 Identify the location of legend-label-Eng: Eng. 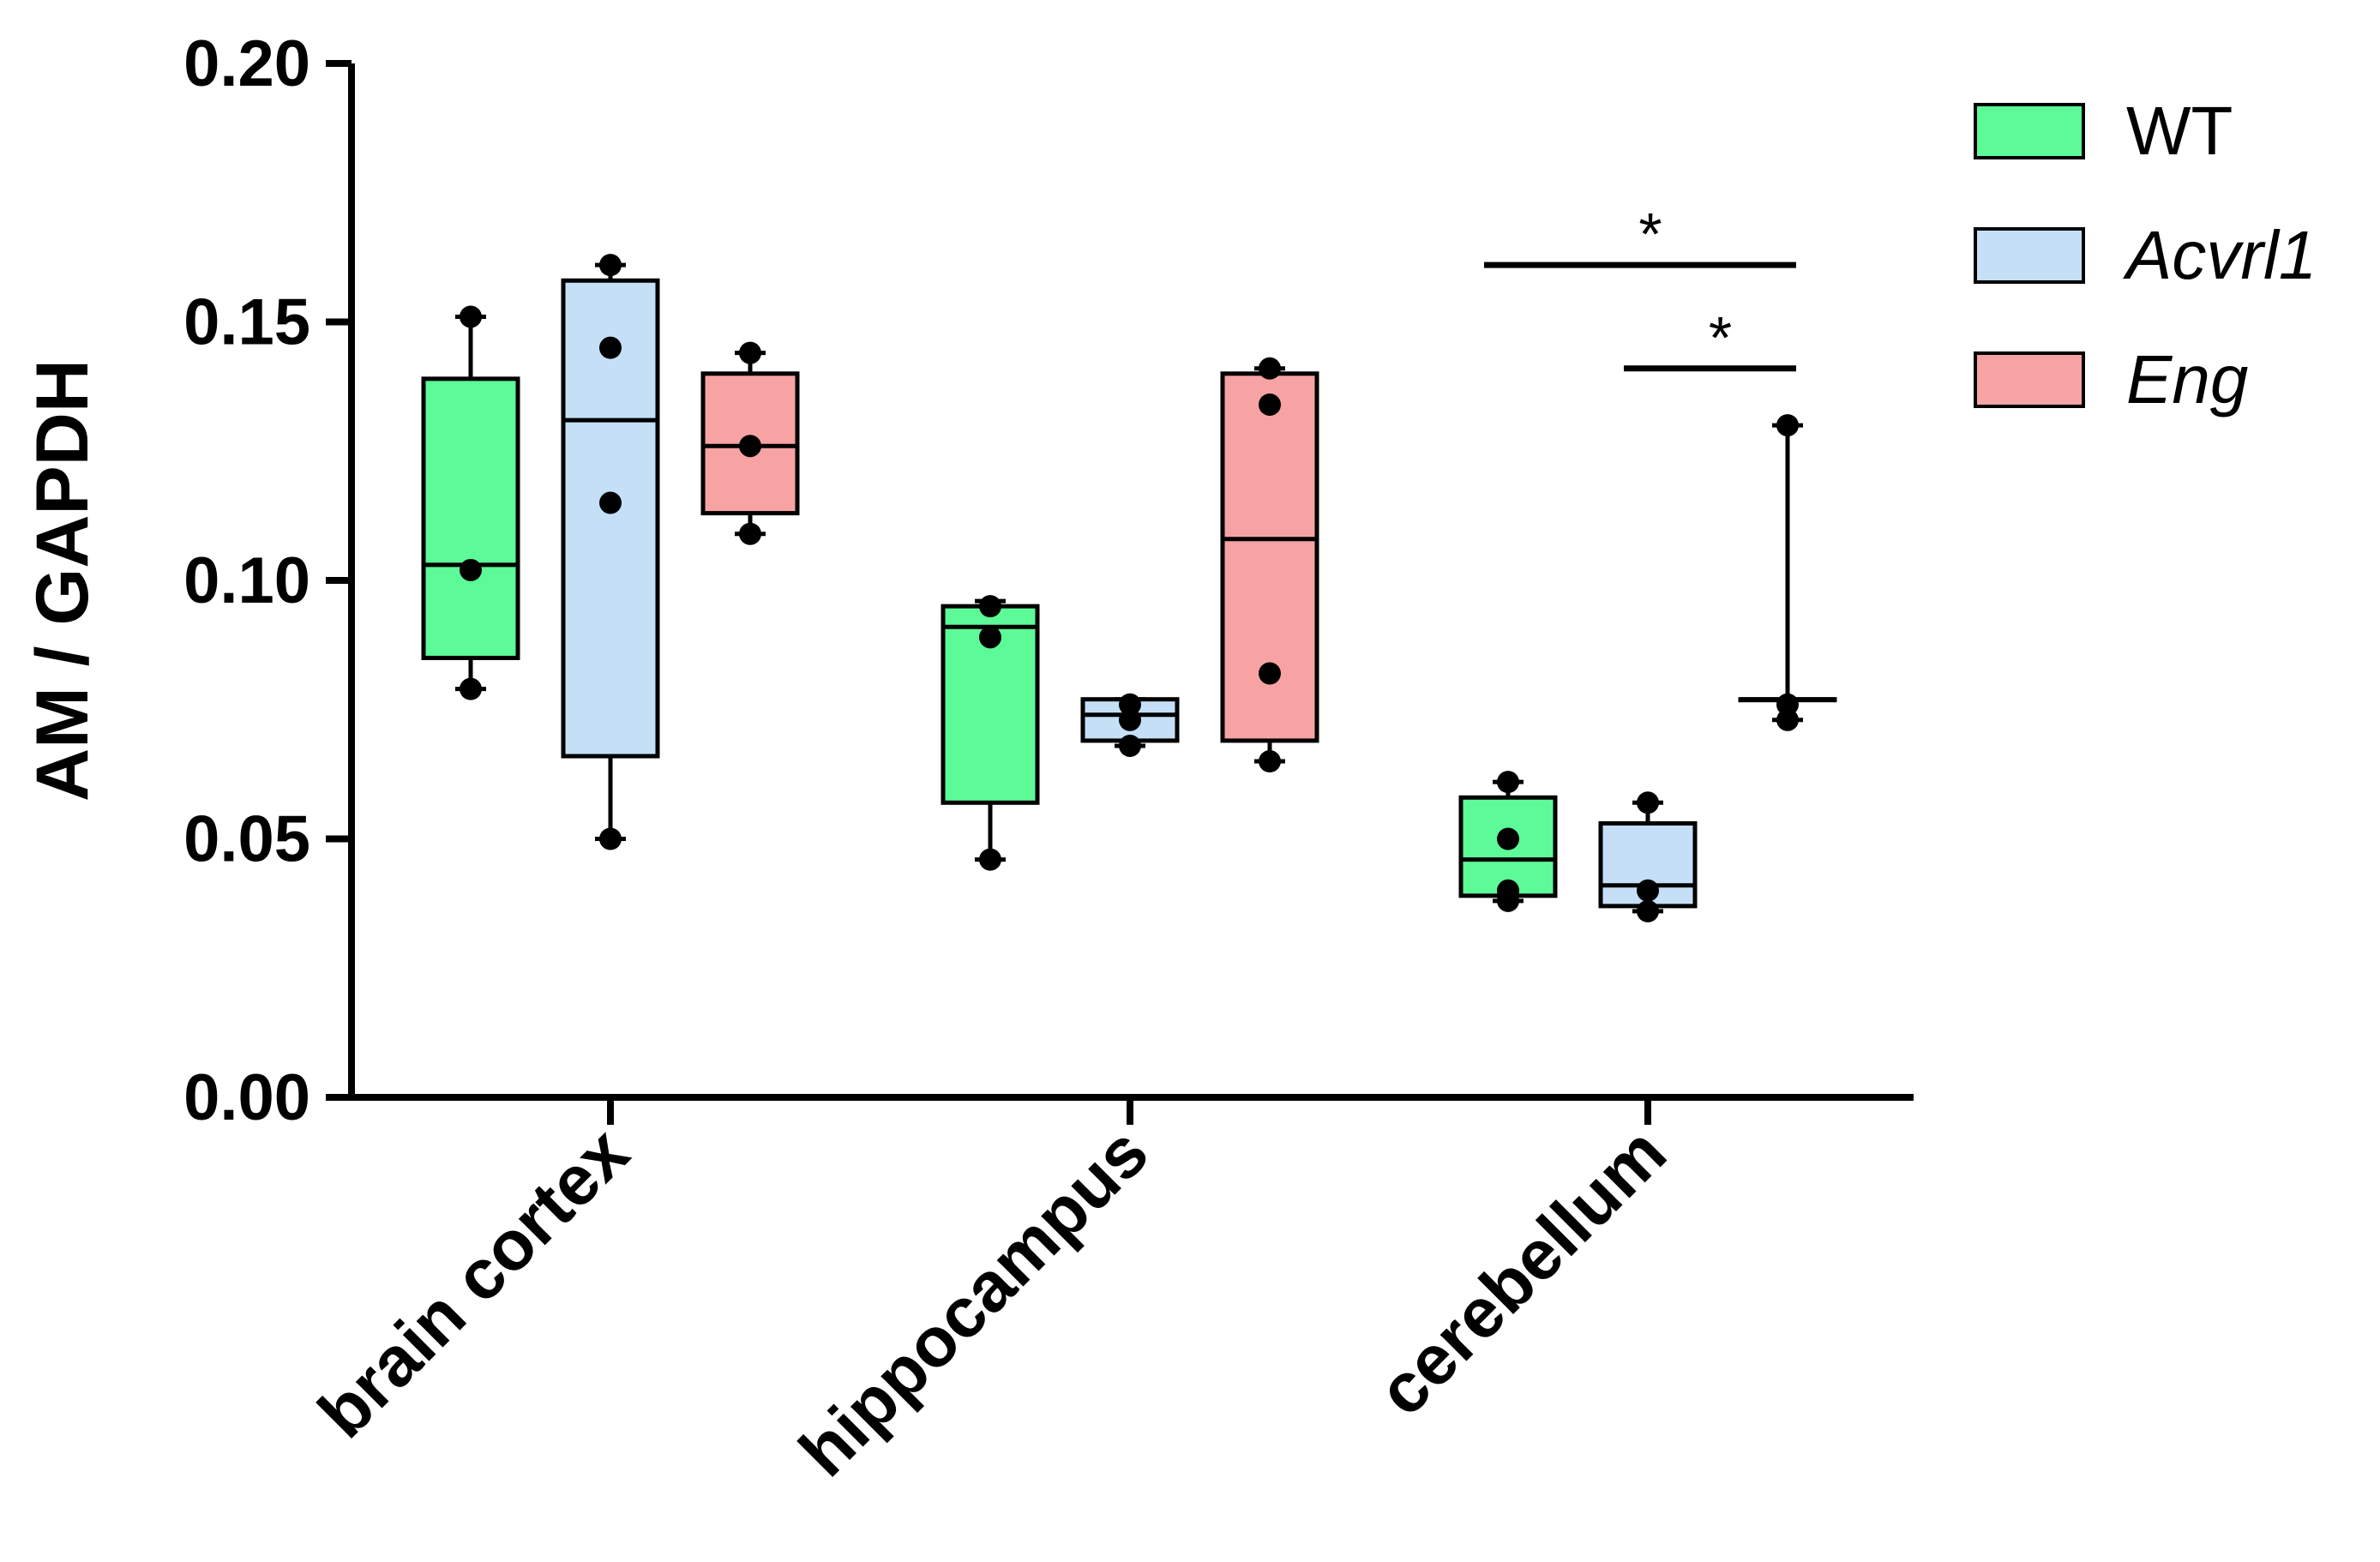
(2187, 379).